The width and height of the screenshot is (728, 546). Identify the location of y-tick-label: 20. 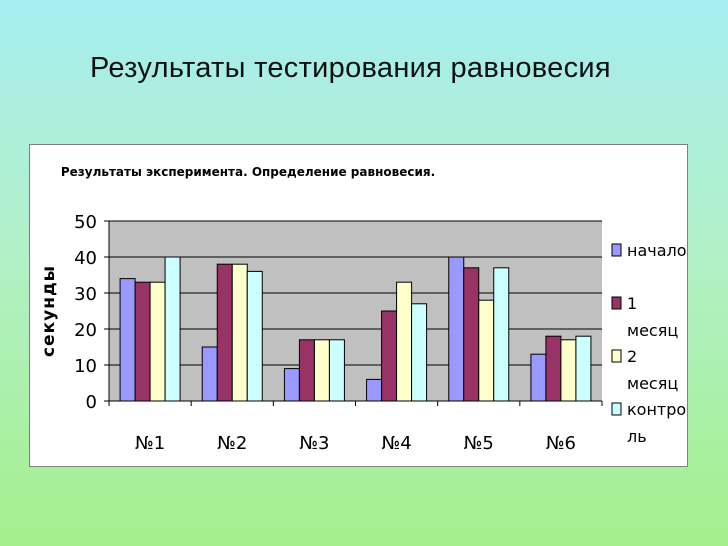
(85, 330).